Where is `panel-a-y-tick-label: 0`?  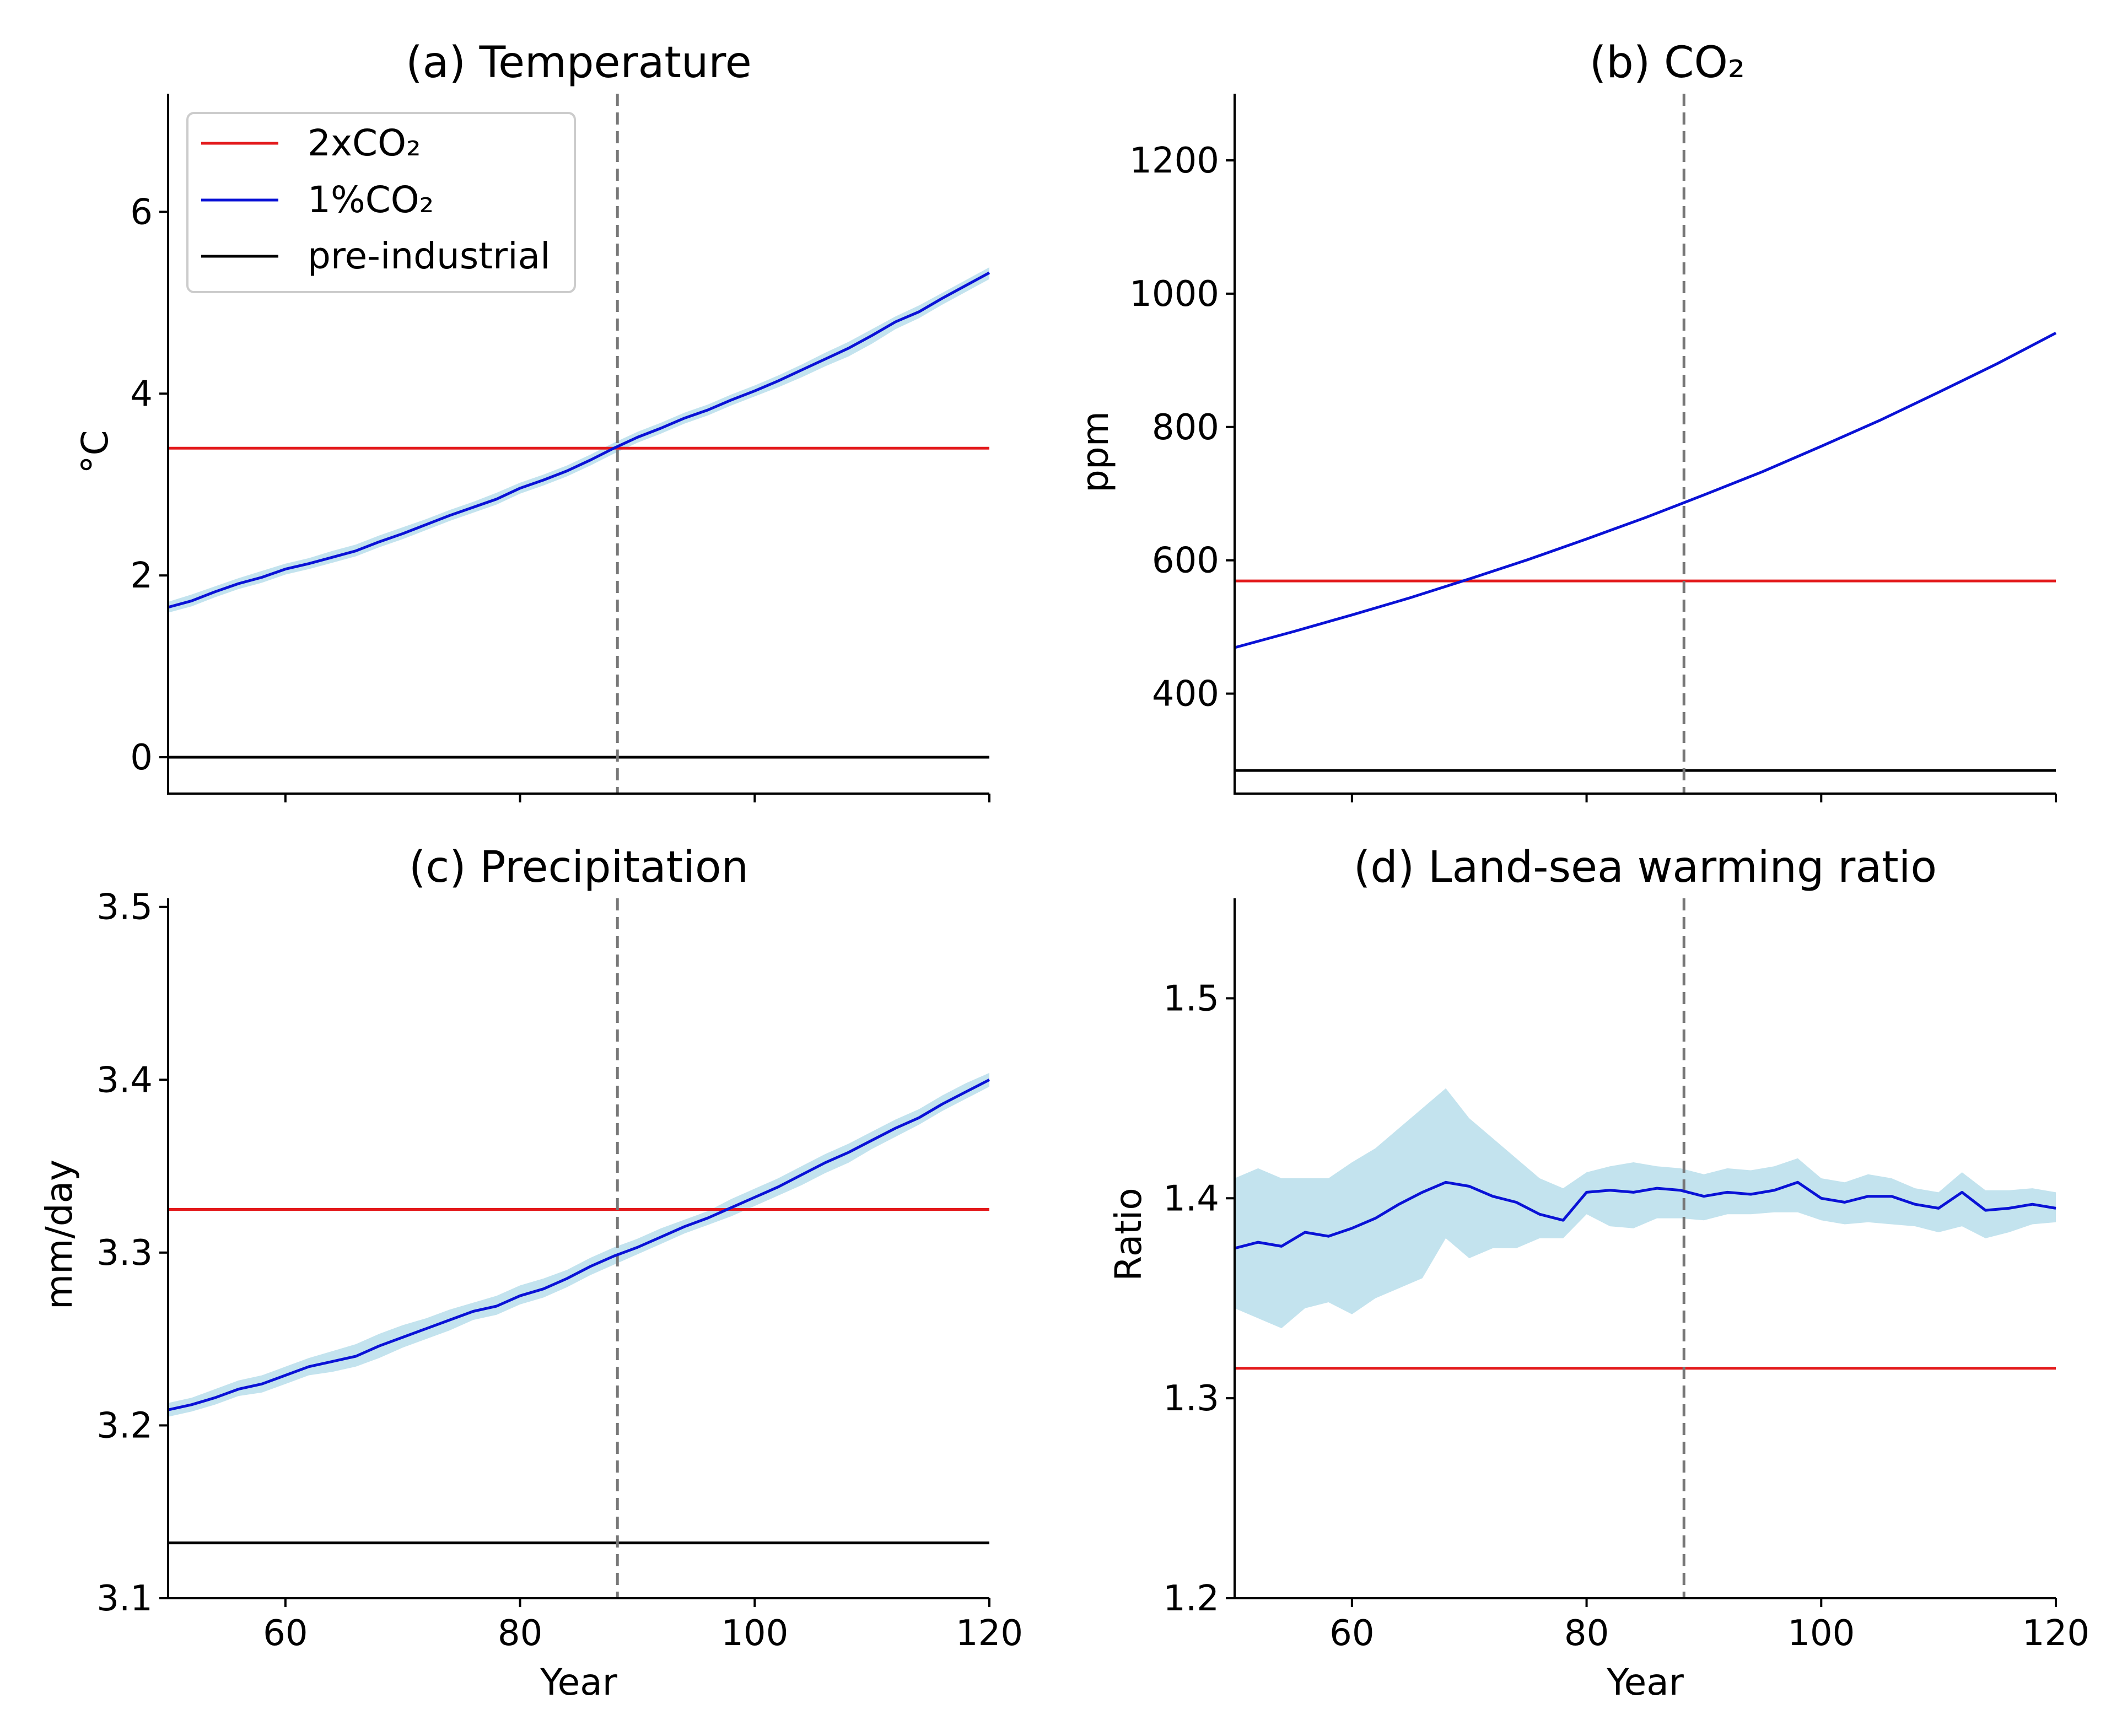 panel-a-y-tick-label: 0 is located at coordinates (141, 757).